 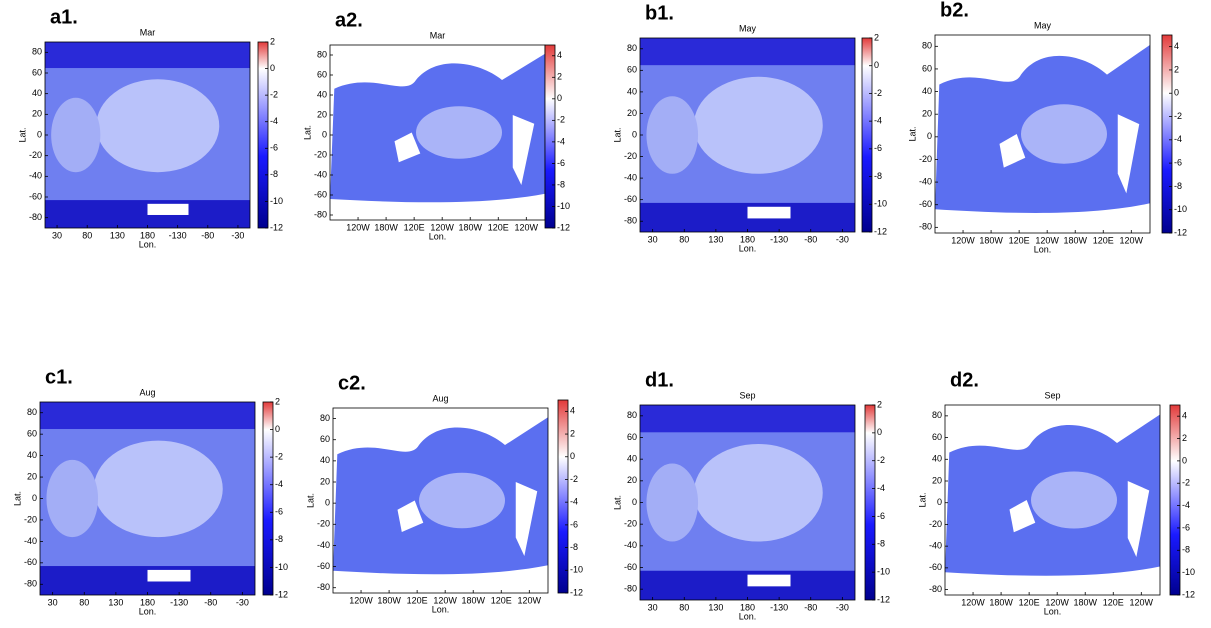 I want to click on x-tick-label: -130, so click(x=179, y=602).